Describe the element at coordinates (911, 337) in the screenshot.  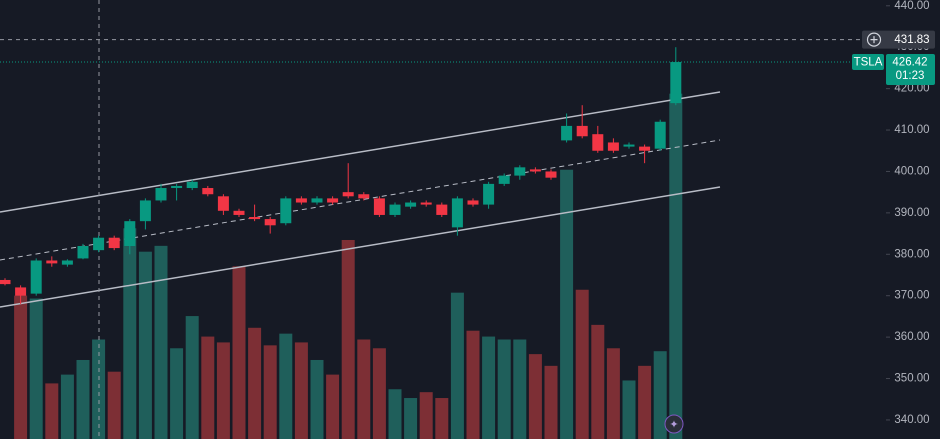
I see `y-tick-label: 360.00` at that location.